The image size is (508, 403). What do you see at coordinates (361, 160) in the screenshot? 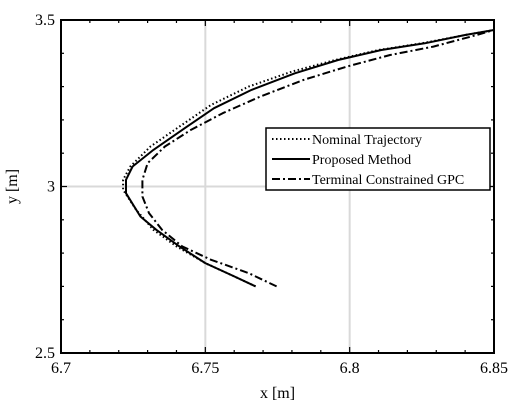
I see `legend-label: Proposed Method` at bounding box center [361, 160].